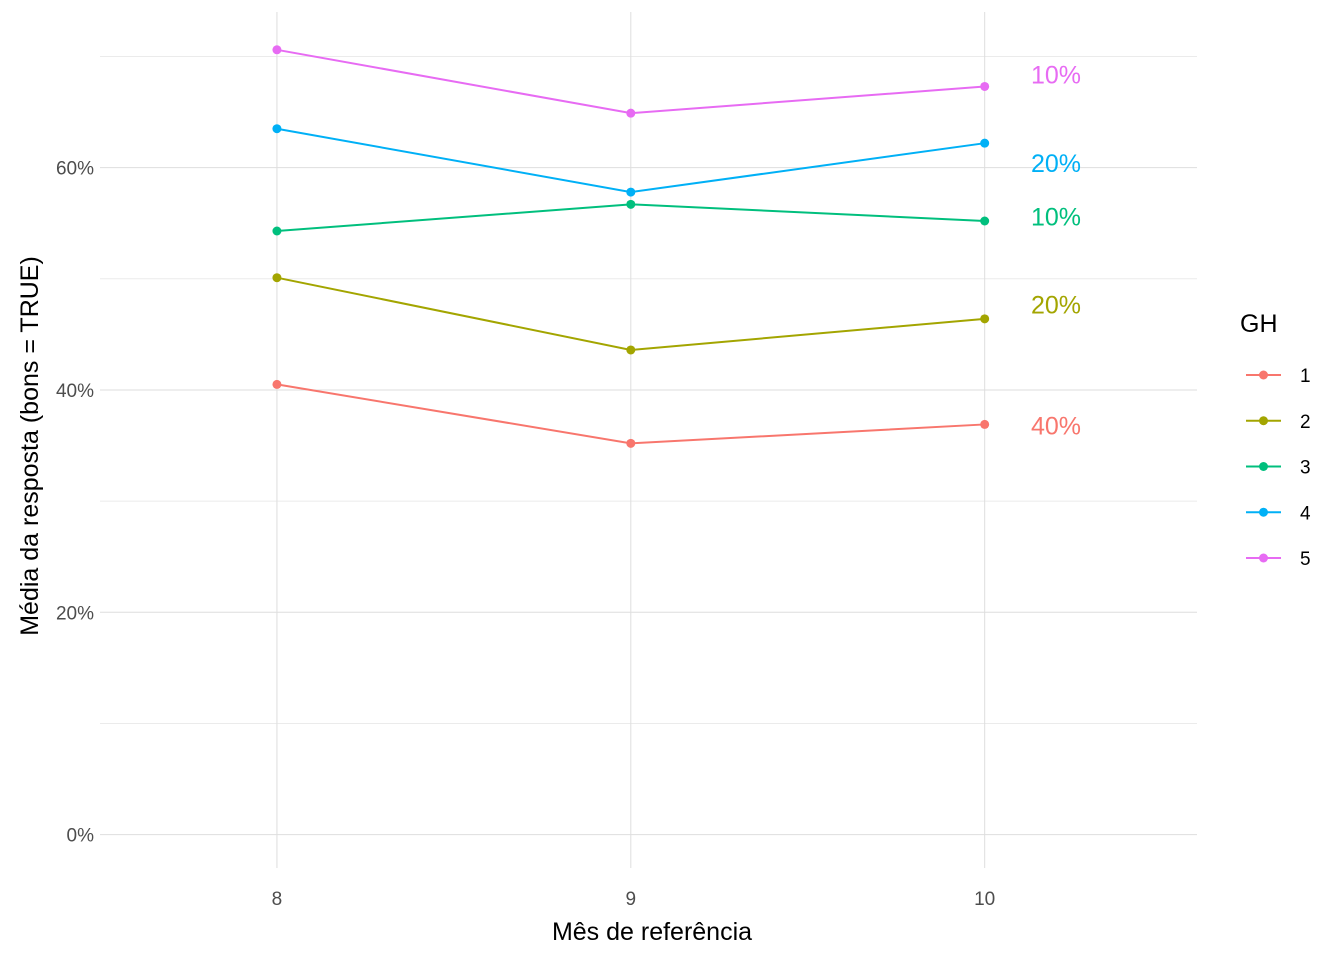 Image resolution: width=1344 pixels, height=960 pixels. I want to click on legend-items: 1 2 3 4 5, so click(1278, 468).